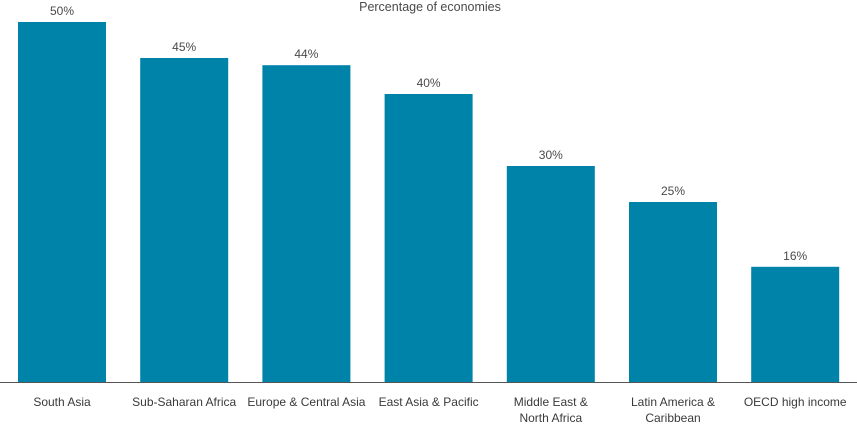  I want to click on x-tick-label-3-line-0: East Asia & Pacific, so click(429, 402).